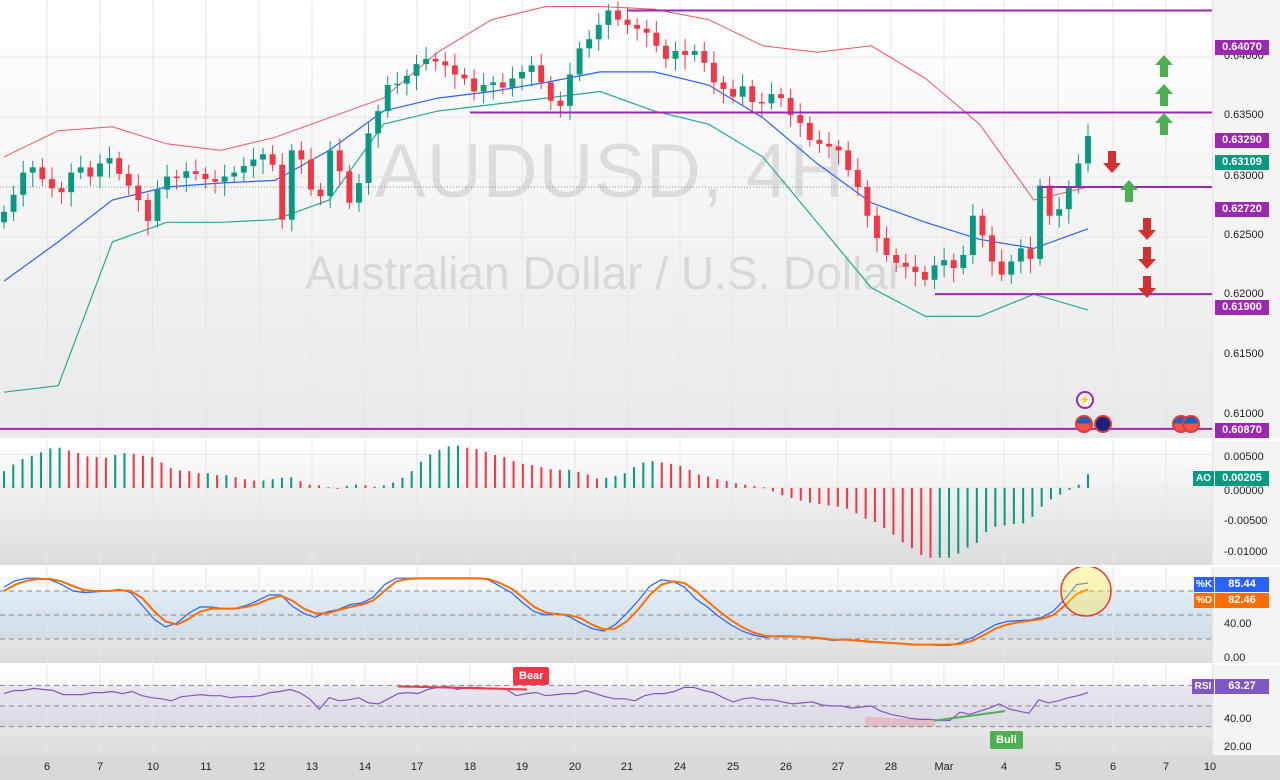 The image size is (1280, 780). I want to click on rsi-name-tag: RSI, so click(1203, 686).